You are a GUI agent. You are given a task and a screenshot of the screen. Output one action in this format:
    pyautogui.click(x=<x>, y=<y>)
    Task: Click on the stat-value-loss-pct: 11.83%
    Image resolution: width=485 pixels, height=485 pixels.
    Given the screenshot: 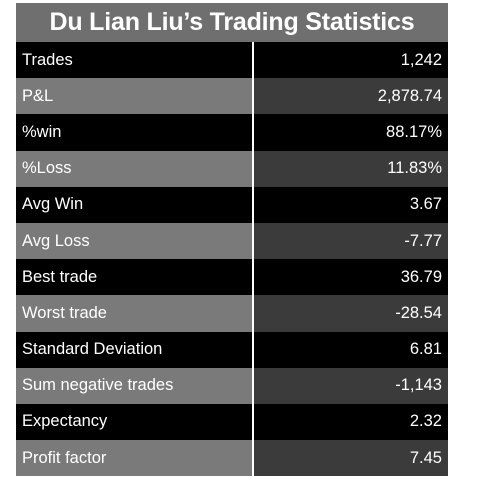 What is the action you would take?
    pyautogui.click(x=350, y=168)
    